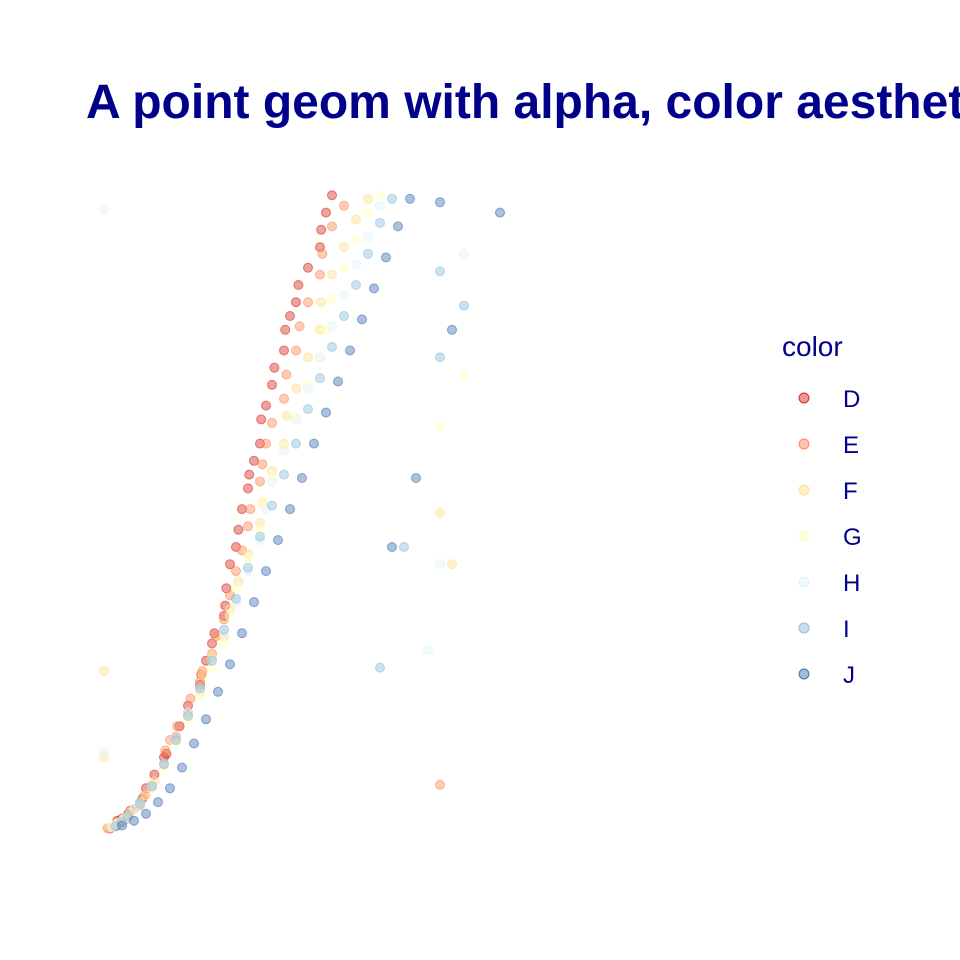  What do you see at coordinates (828, 491) in the screenshot?
I see `legend-item-F: F` at bounding box center [828, 491].